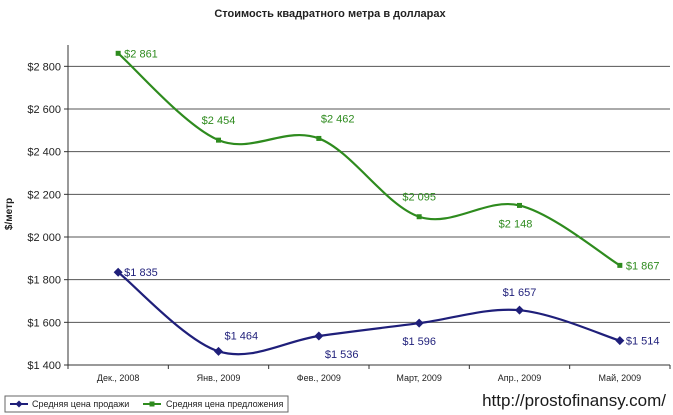  Describe the element at coordinates (44, 110) in the screenshot. I see `y-tick-label: $2 600` at that location.